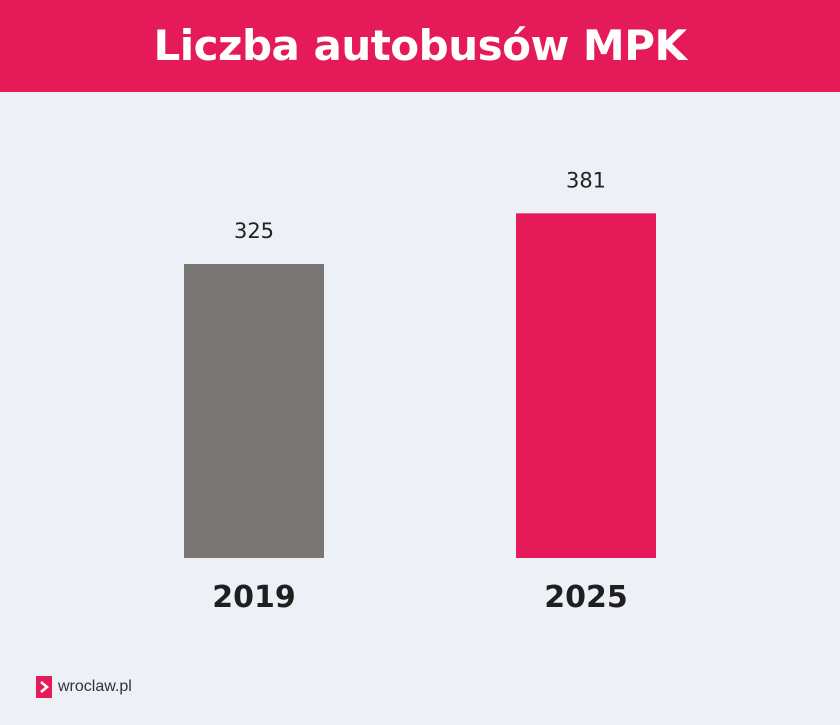 The width and height of the screenshot is (840, 725). I want to click on page-title: Liczba autobusów MPK, so click(420, 45).